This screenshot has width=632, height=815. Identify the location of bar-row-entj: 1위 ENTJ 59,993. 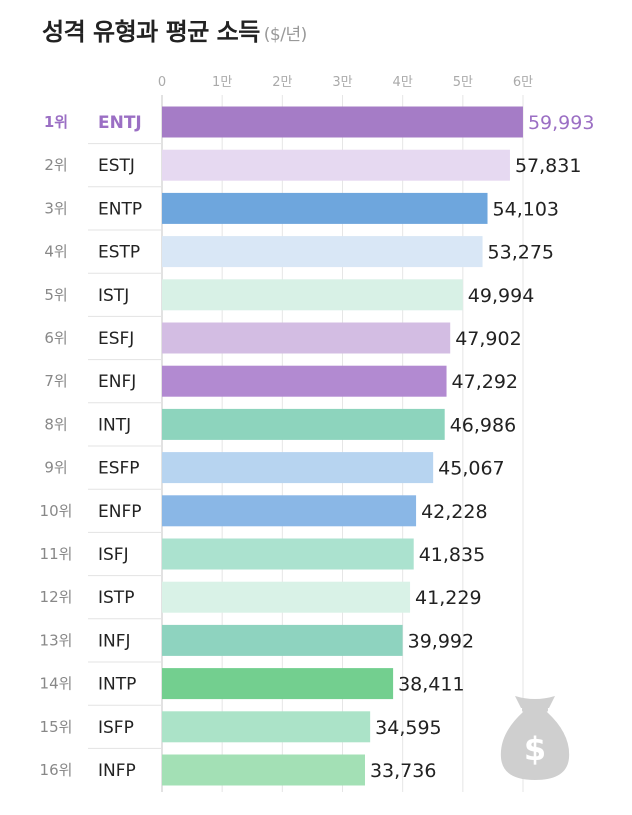
(319, 122).